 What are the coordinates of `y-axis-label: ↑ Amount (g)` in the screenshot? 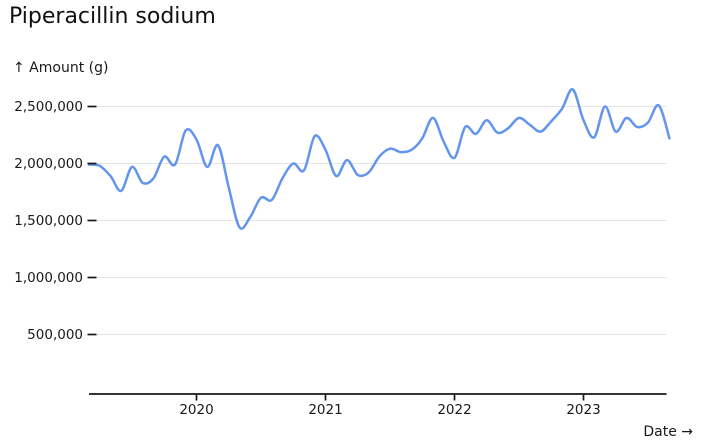 It's located at (61, 68).